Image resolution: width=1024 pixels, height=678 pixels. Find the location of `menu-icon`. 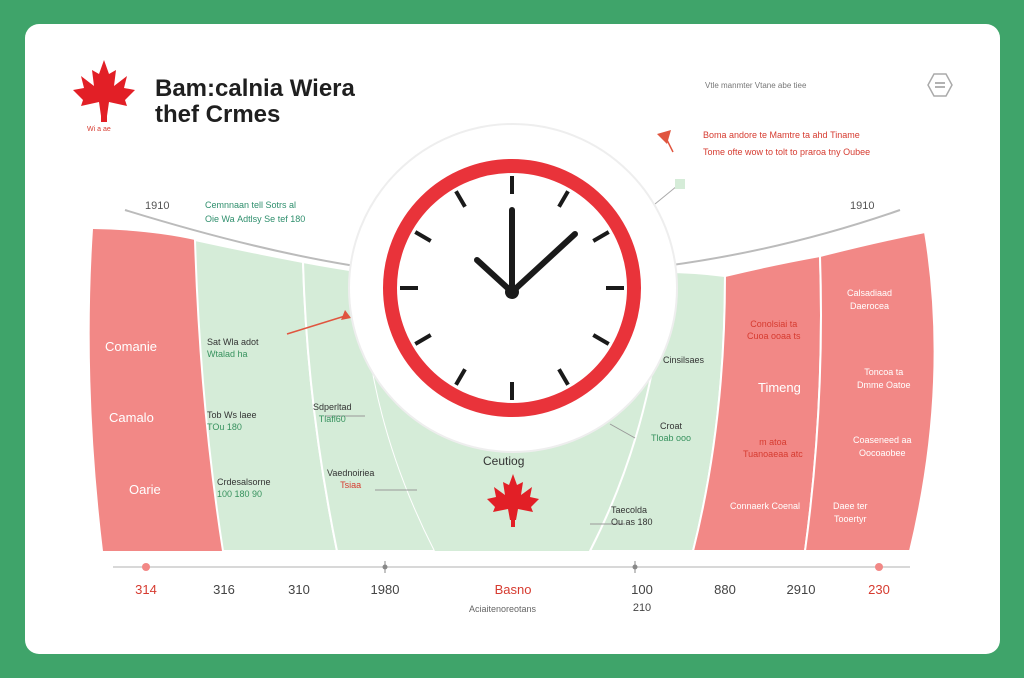

menu-icon is located at coordinates (940, 85).